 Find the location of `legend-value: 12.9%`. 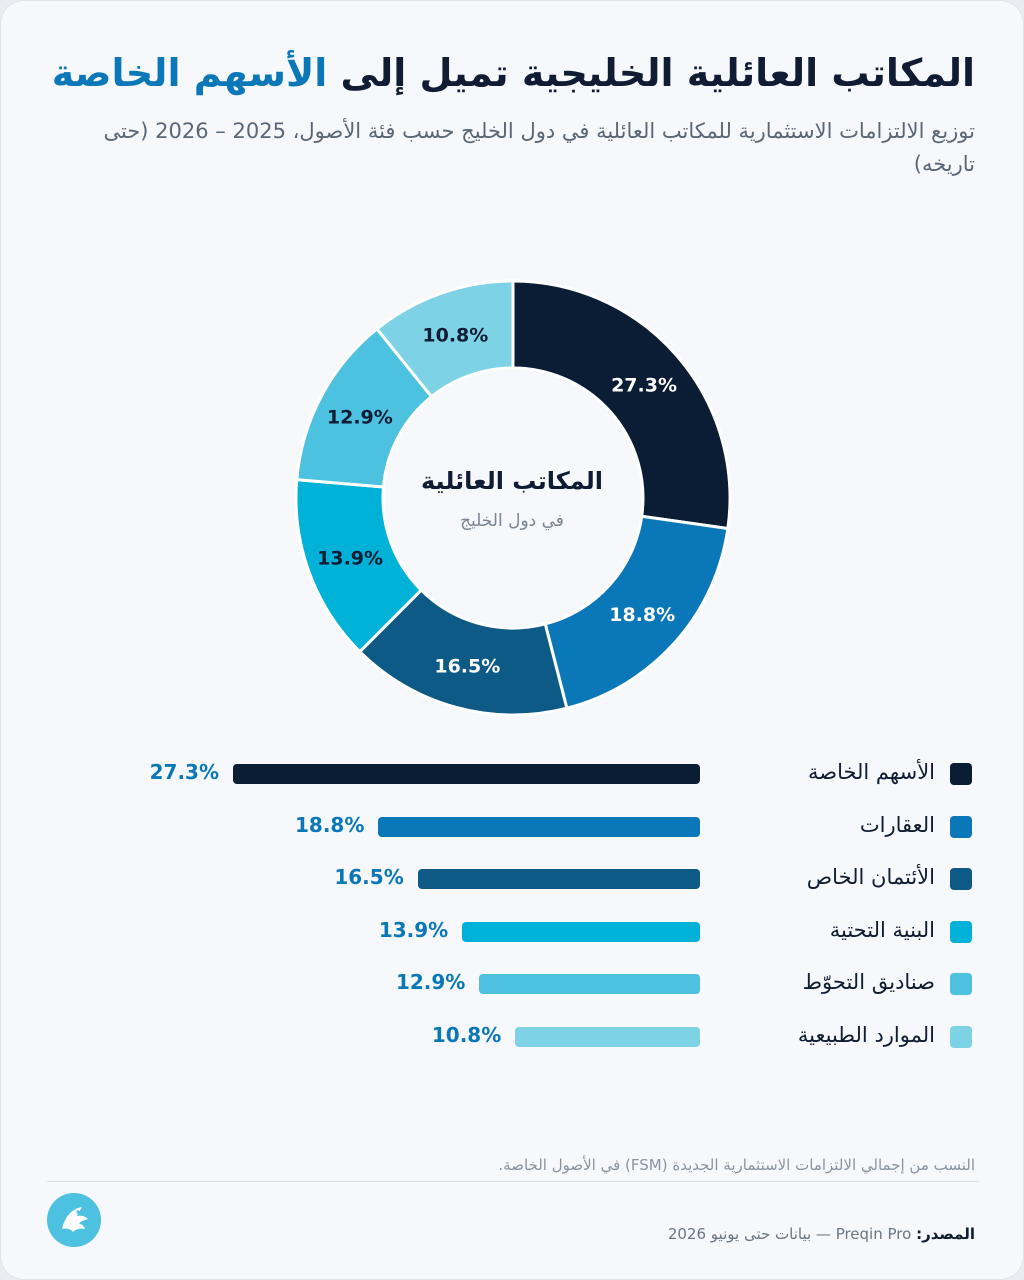

legend-value: 12.9% is located at coordinates (430, 982).